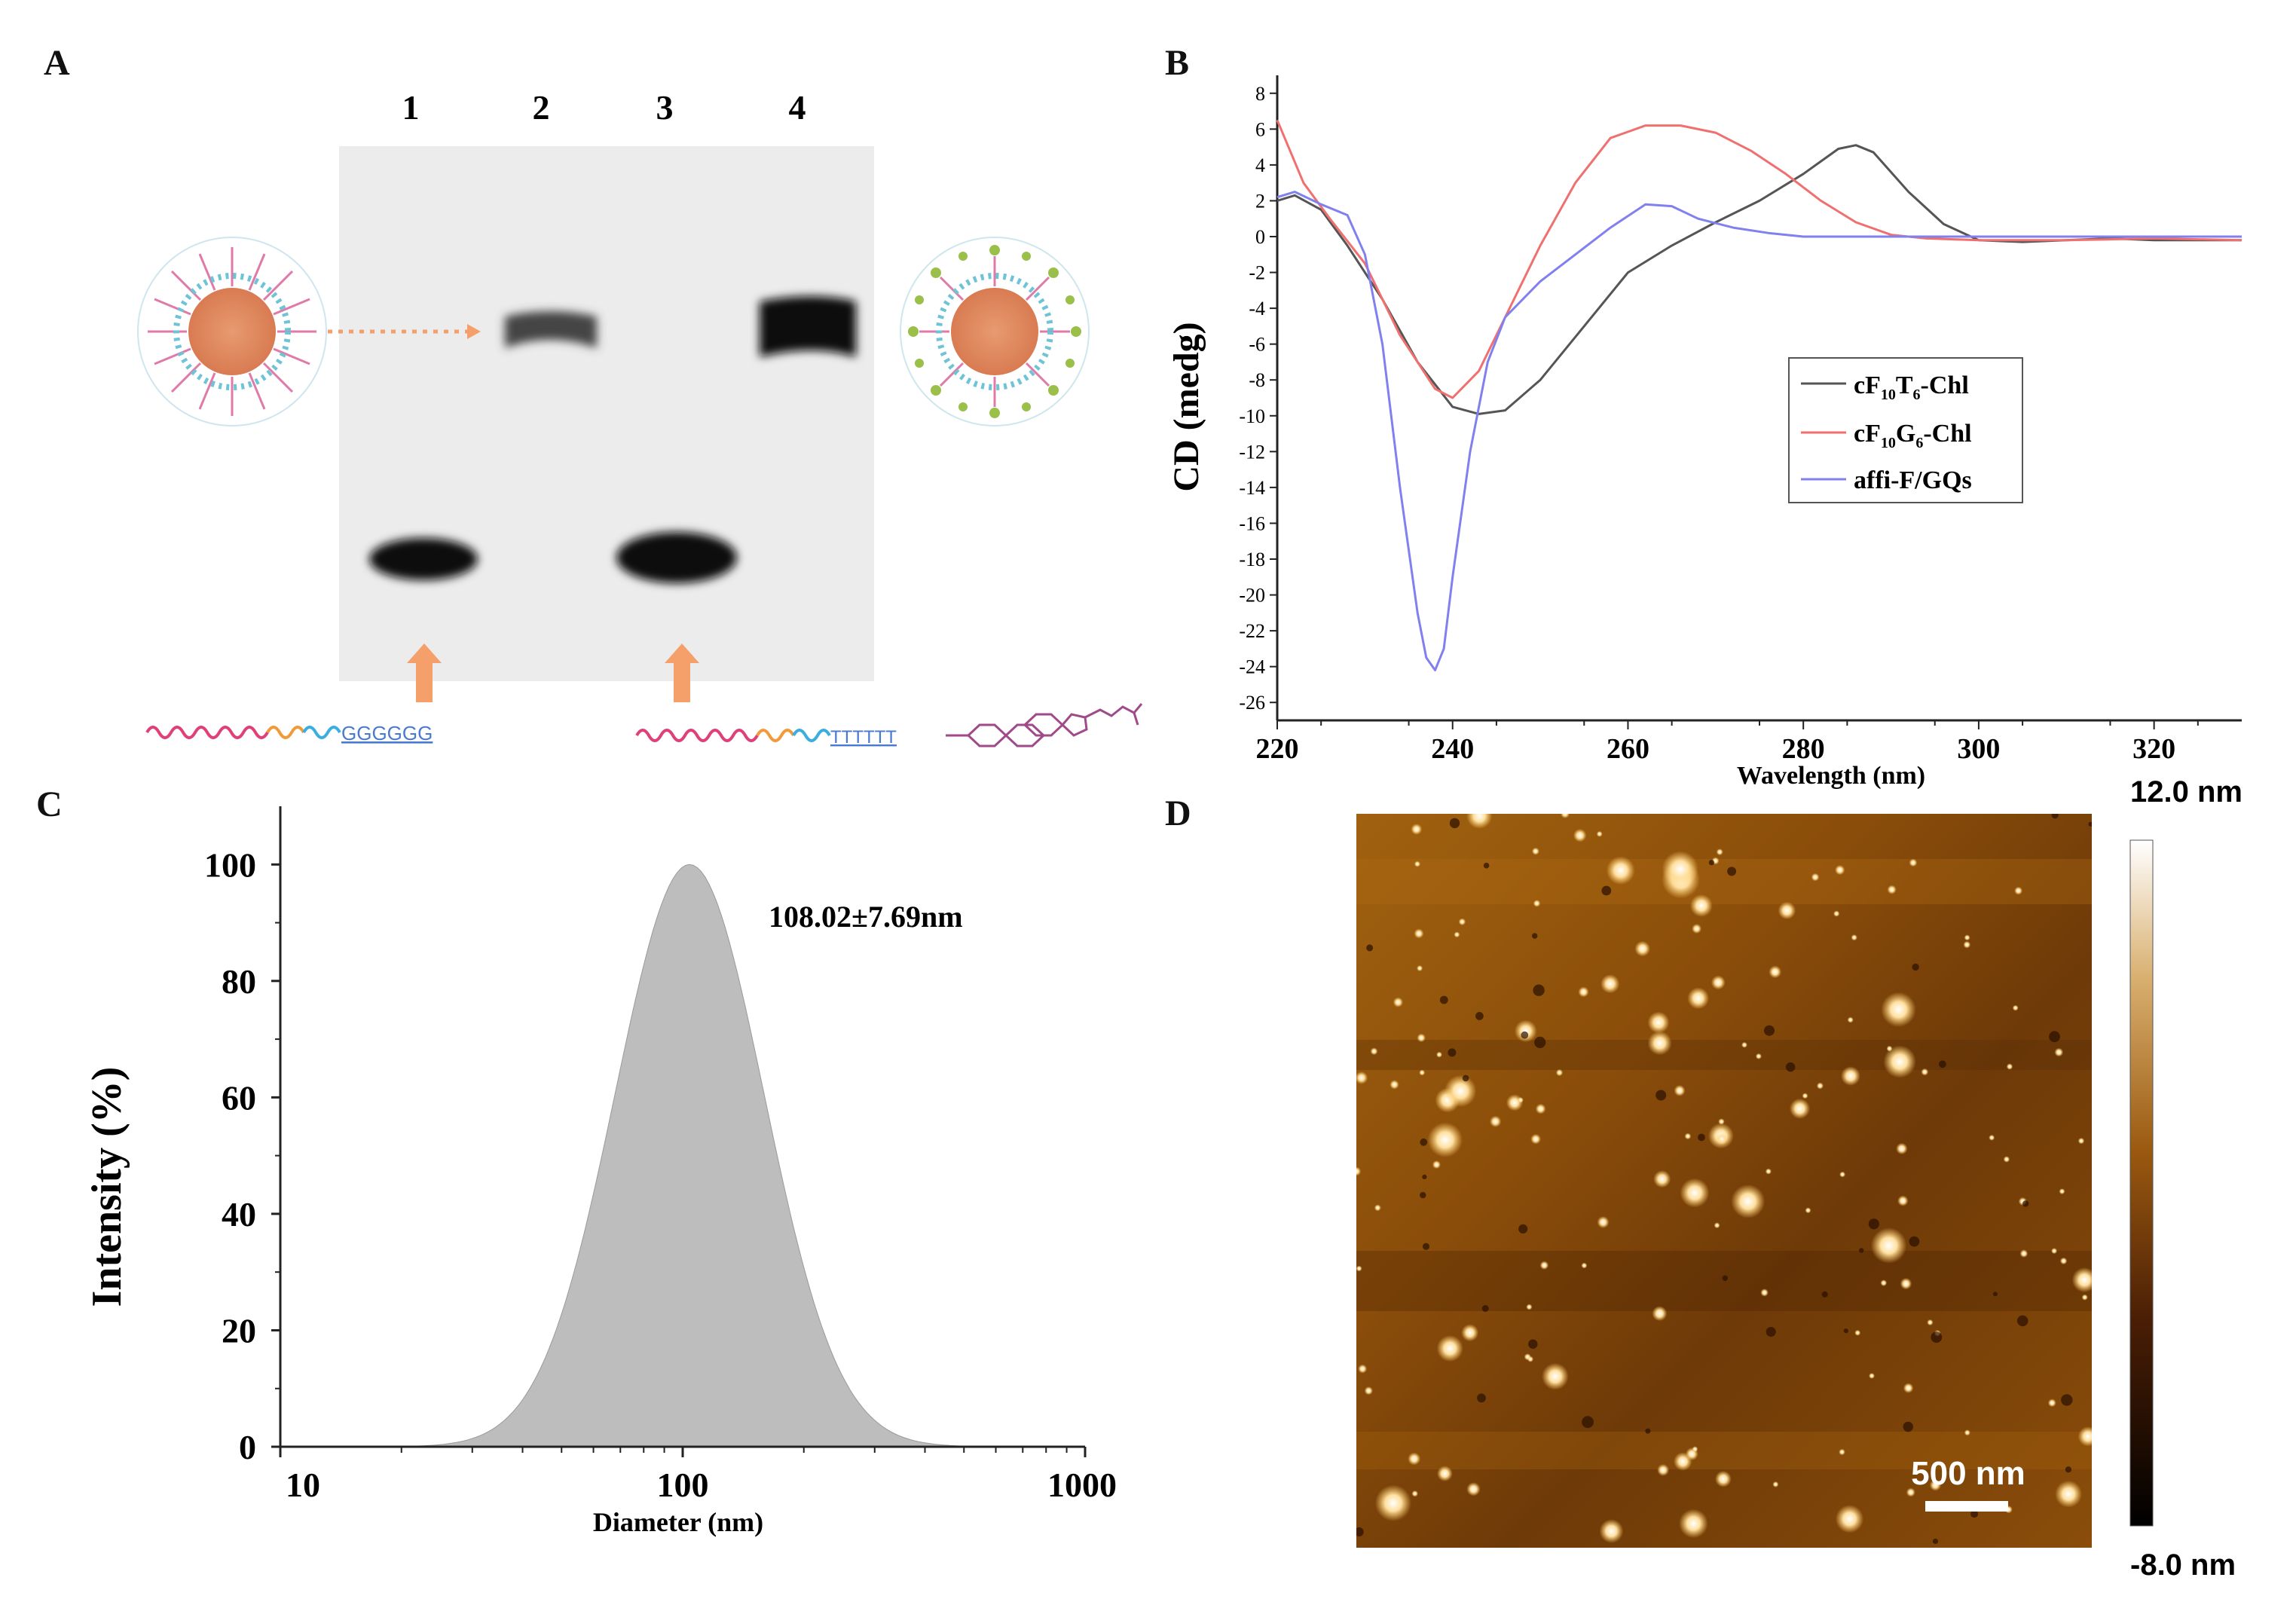 The image size is (2296, 1608). What do you see at coordinates (1978, 749) in the screenshot?
I see `cd-x-tick-label: 300` at bounding box center [1978, 749].